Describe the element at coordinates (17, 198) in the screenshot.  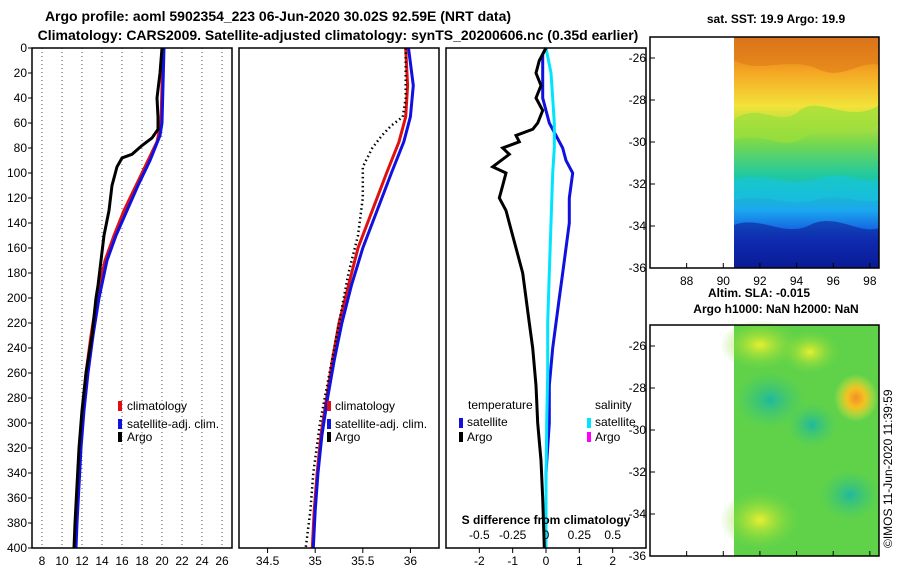
I see `depth-tick-label: 120` at that location.